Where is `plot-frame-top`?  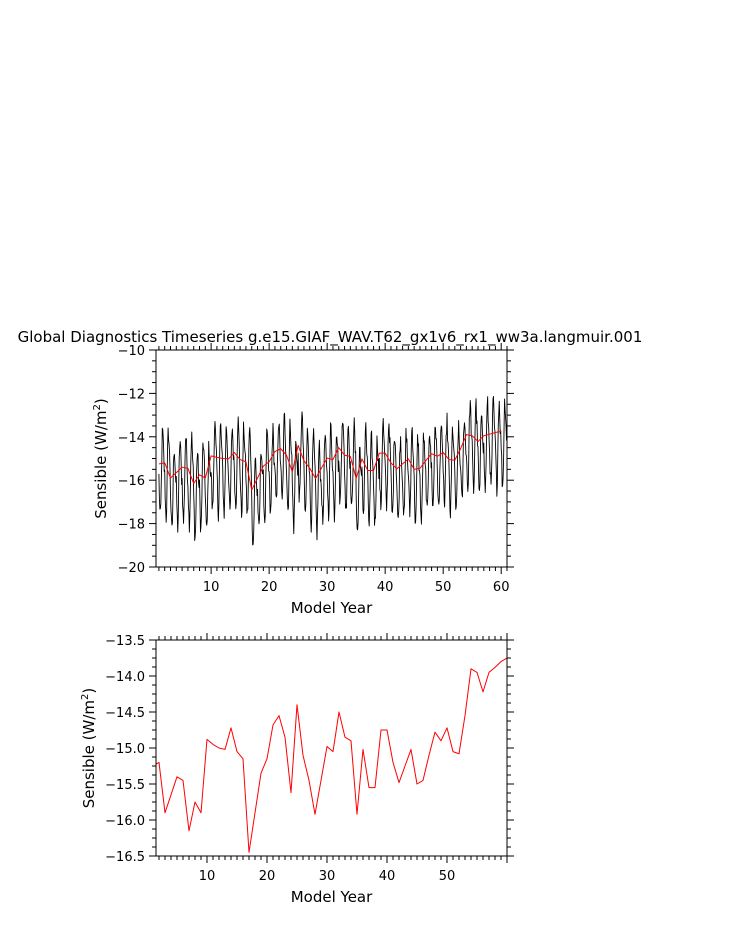 plot-frame-top is located at coordinates (331, 458).